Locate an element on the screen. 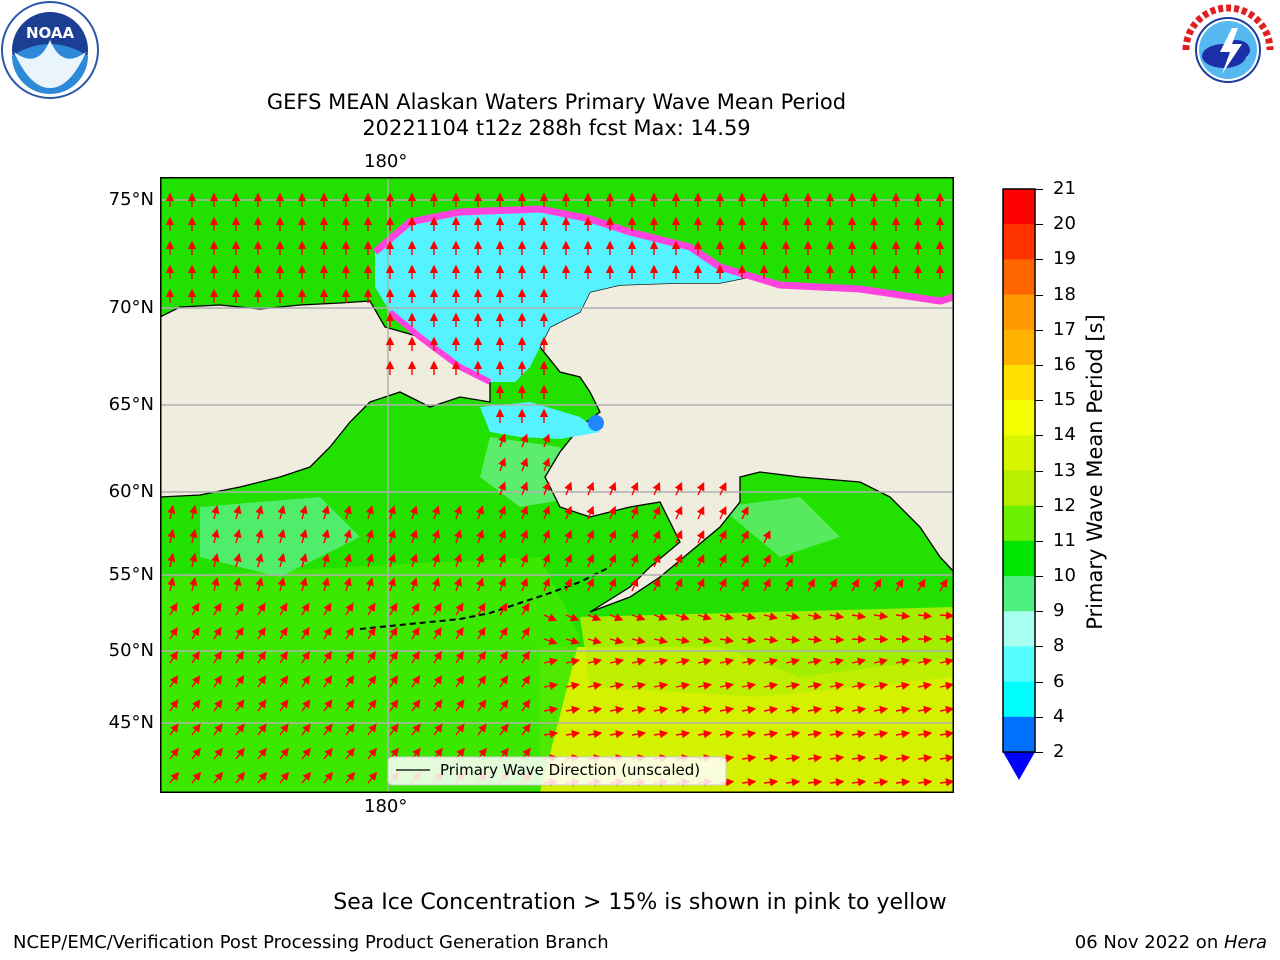  colorbar-tick-label: 13 is located at coordinates (1064, 470).